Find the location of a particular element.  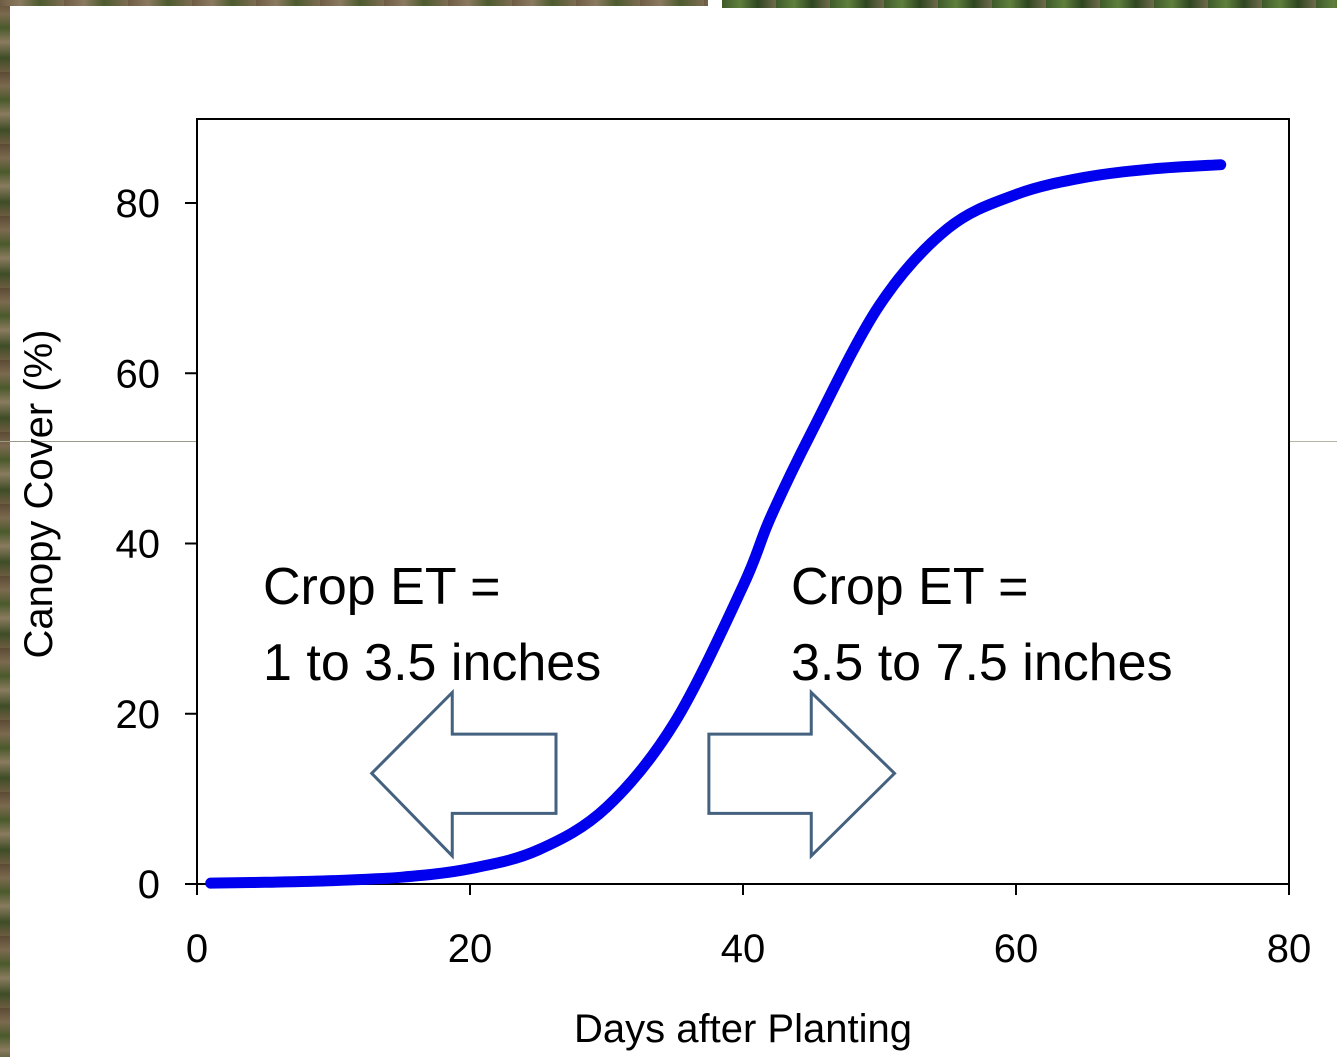

y-tick-label: 60 is located at coordinates (138, 374).